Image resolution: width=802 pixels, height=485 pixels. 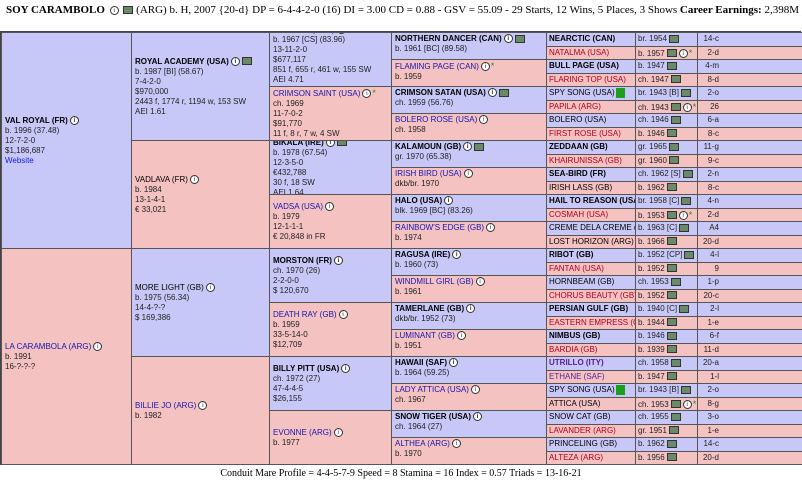 I want to click on horse-name: VAL ROYAL (FR) i, so click(x=66, y=121).